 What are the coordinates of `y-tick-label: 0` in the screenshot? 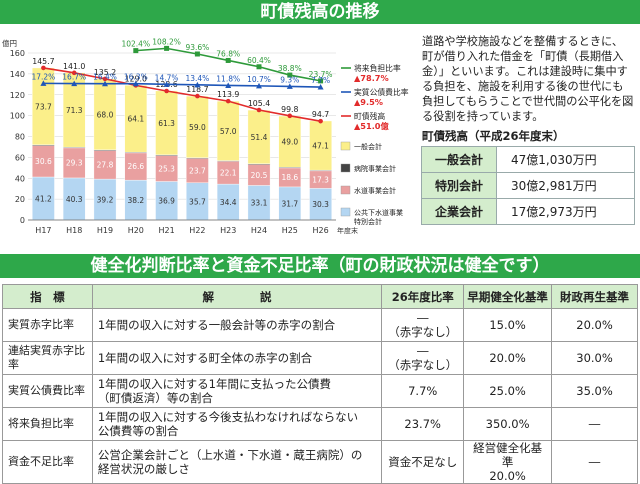 It's located at (22, 220).